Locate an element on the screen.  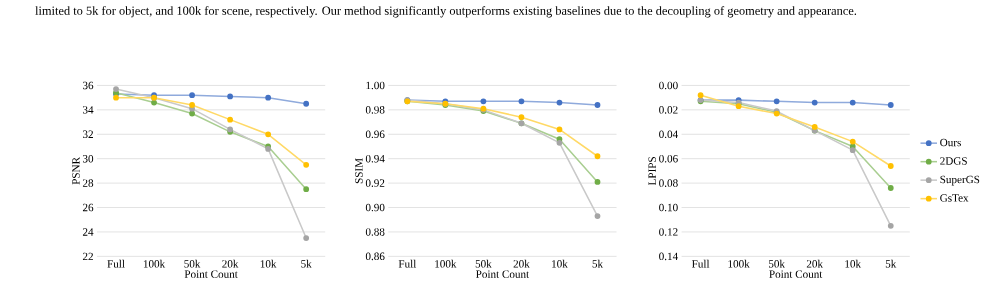
y-tick-label: 34 is located at coordinates (88, 110).